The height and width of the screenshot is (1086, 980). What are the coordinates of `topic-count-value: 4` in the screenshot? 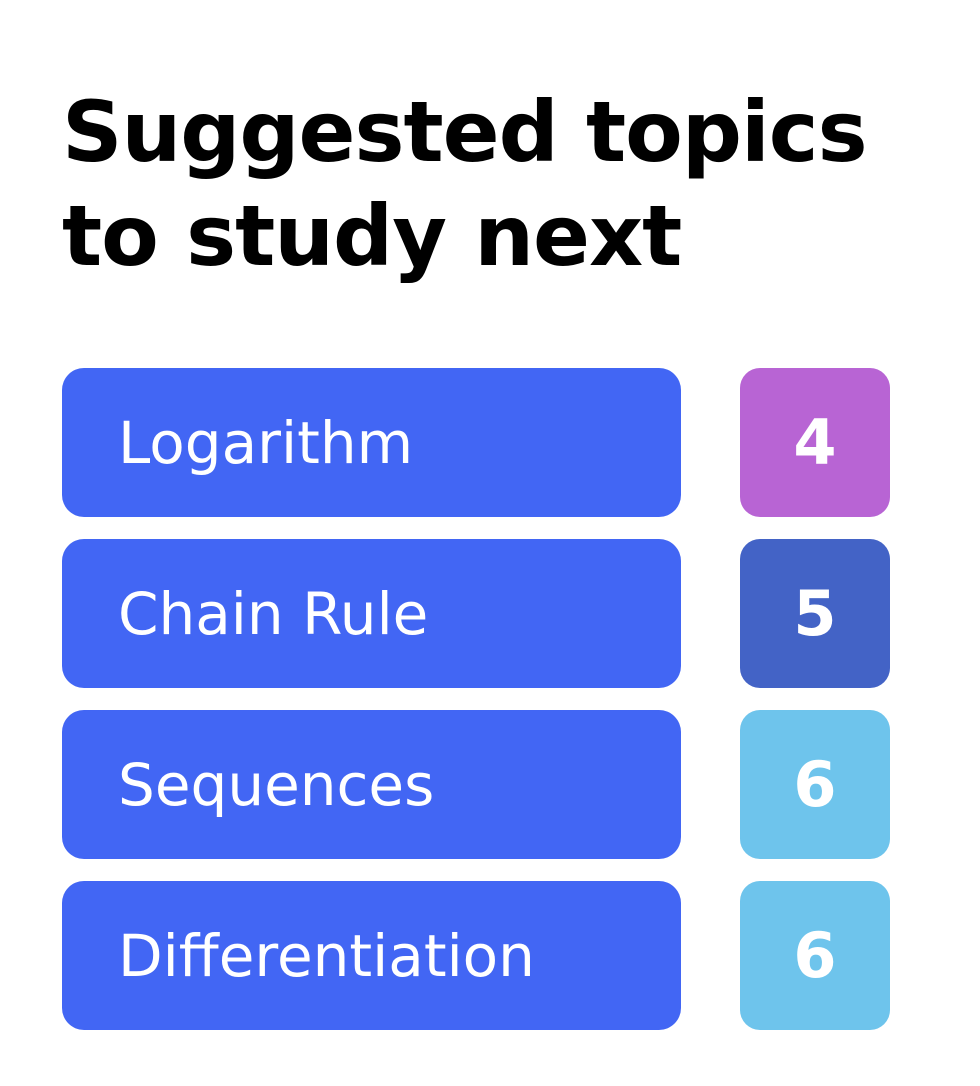 It's located at (814, 442).